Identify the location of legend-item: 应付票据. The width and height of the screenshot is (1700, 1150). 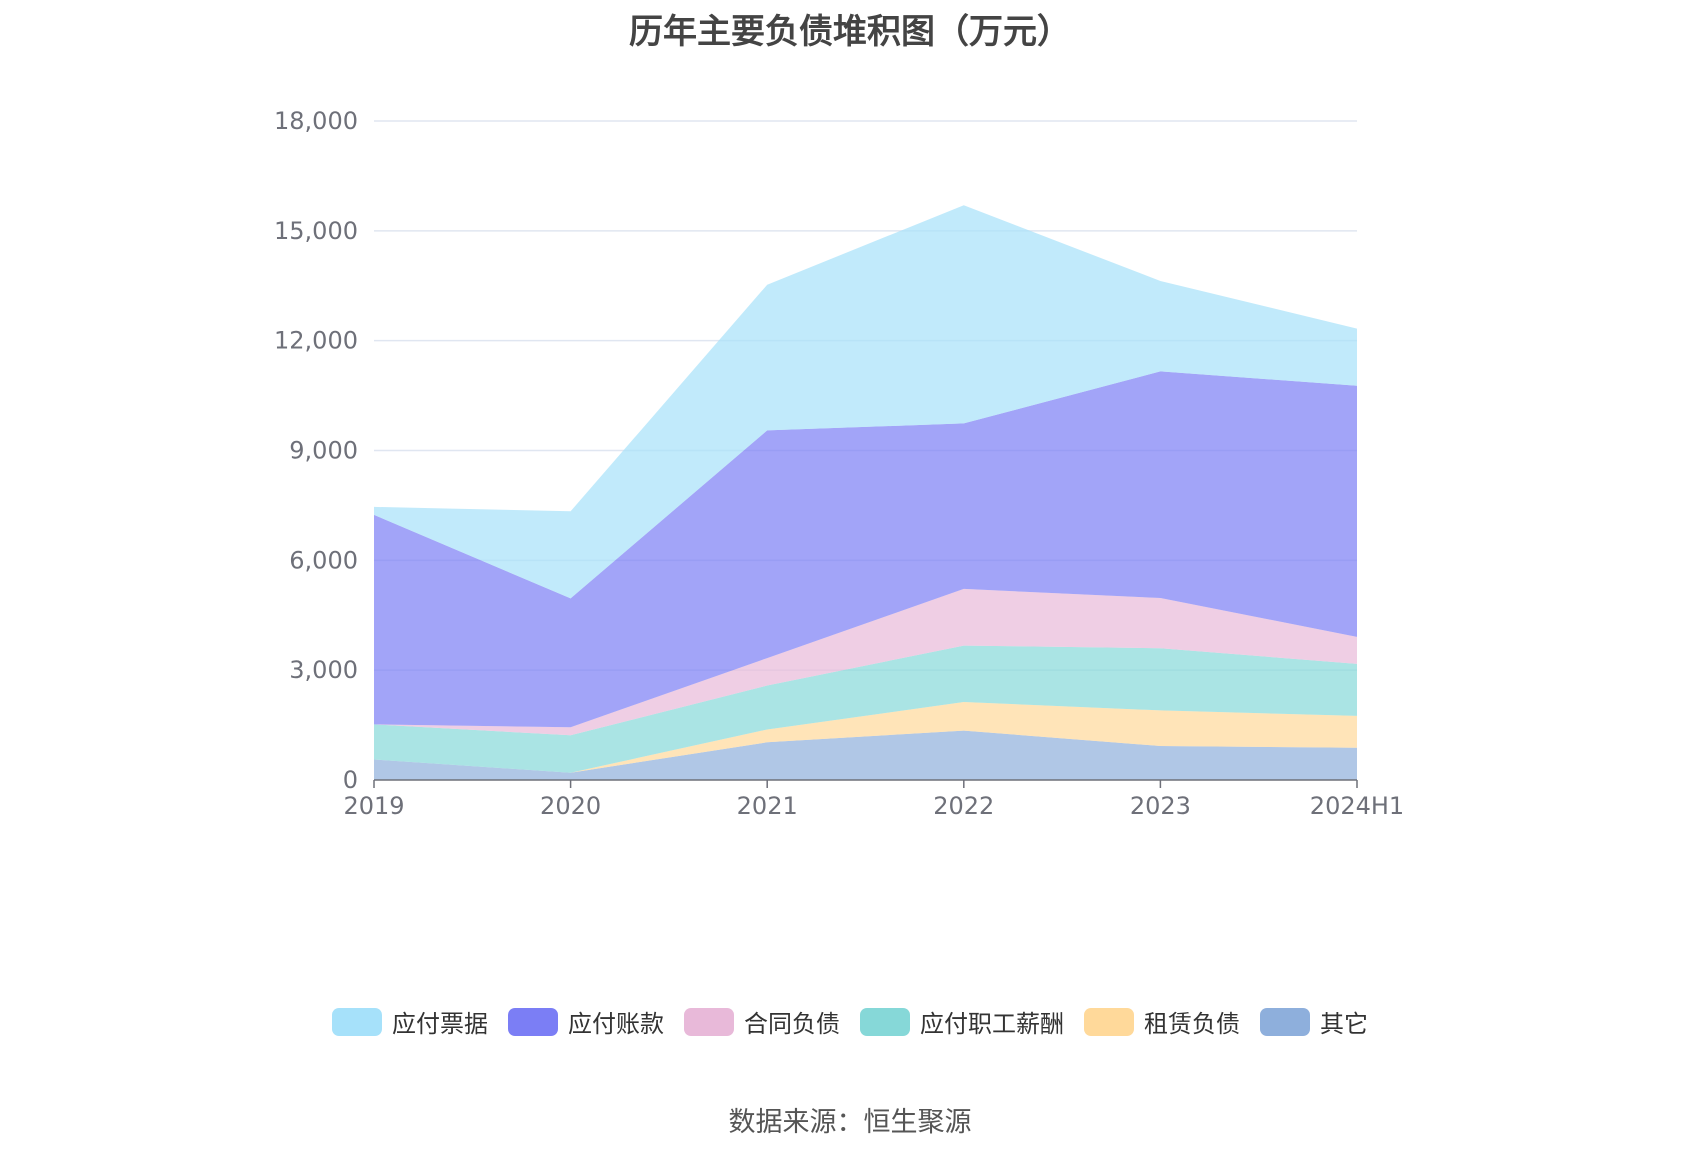
(410, 1021).